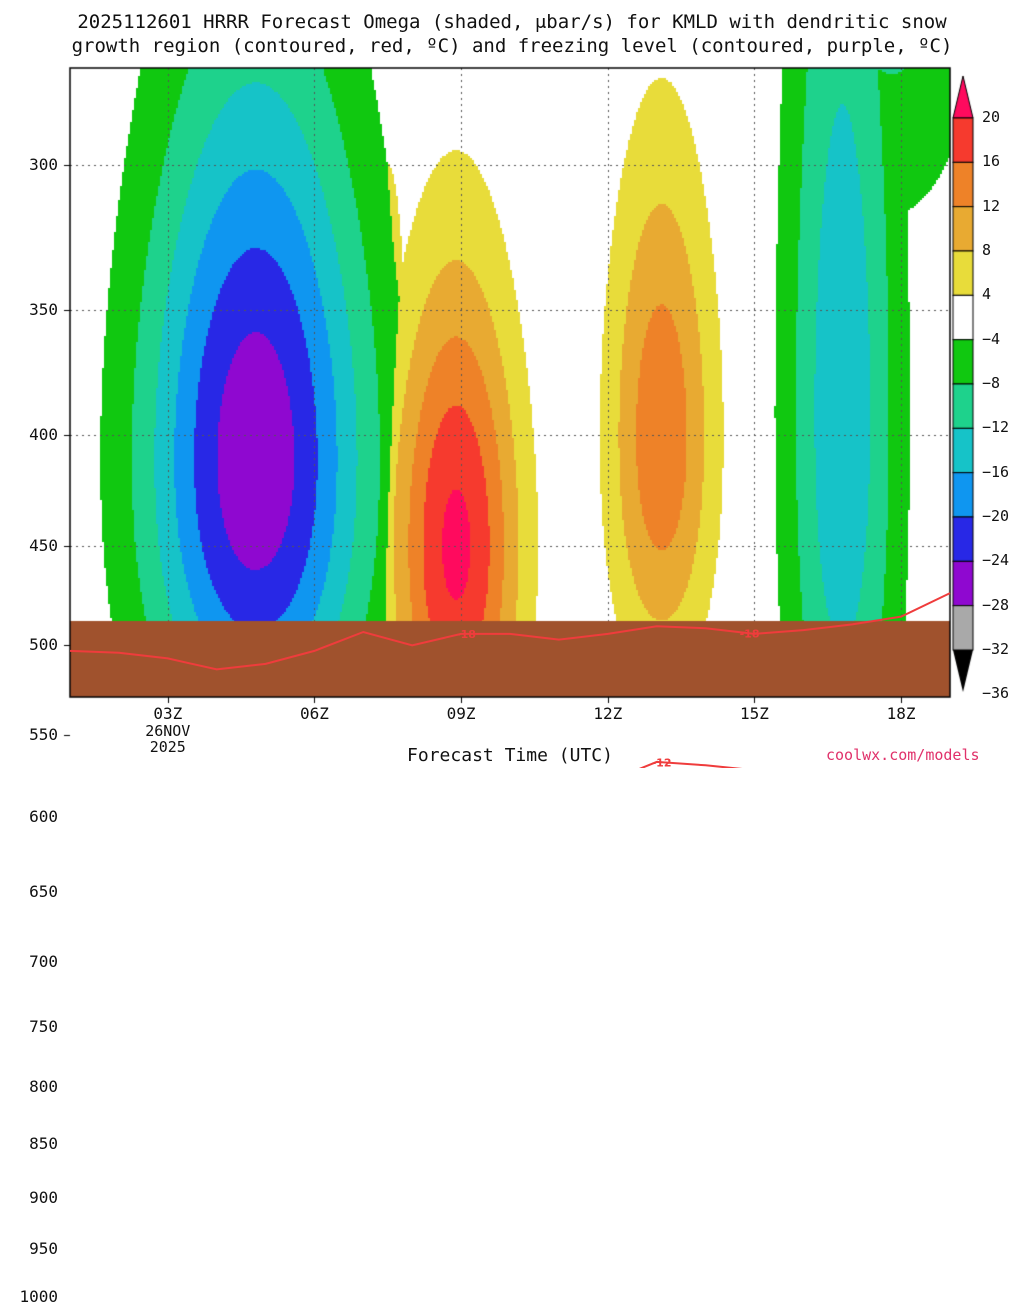 This screenshot has width=1024, height=1306. What do you see at coordinates (314, 713) in the screenshot?
I see `x-tick-label-06Z: 06Z` at bounding box center [314, 713].